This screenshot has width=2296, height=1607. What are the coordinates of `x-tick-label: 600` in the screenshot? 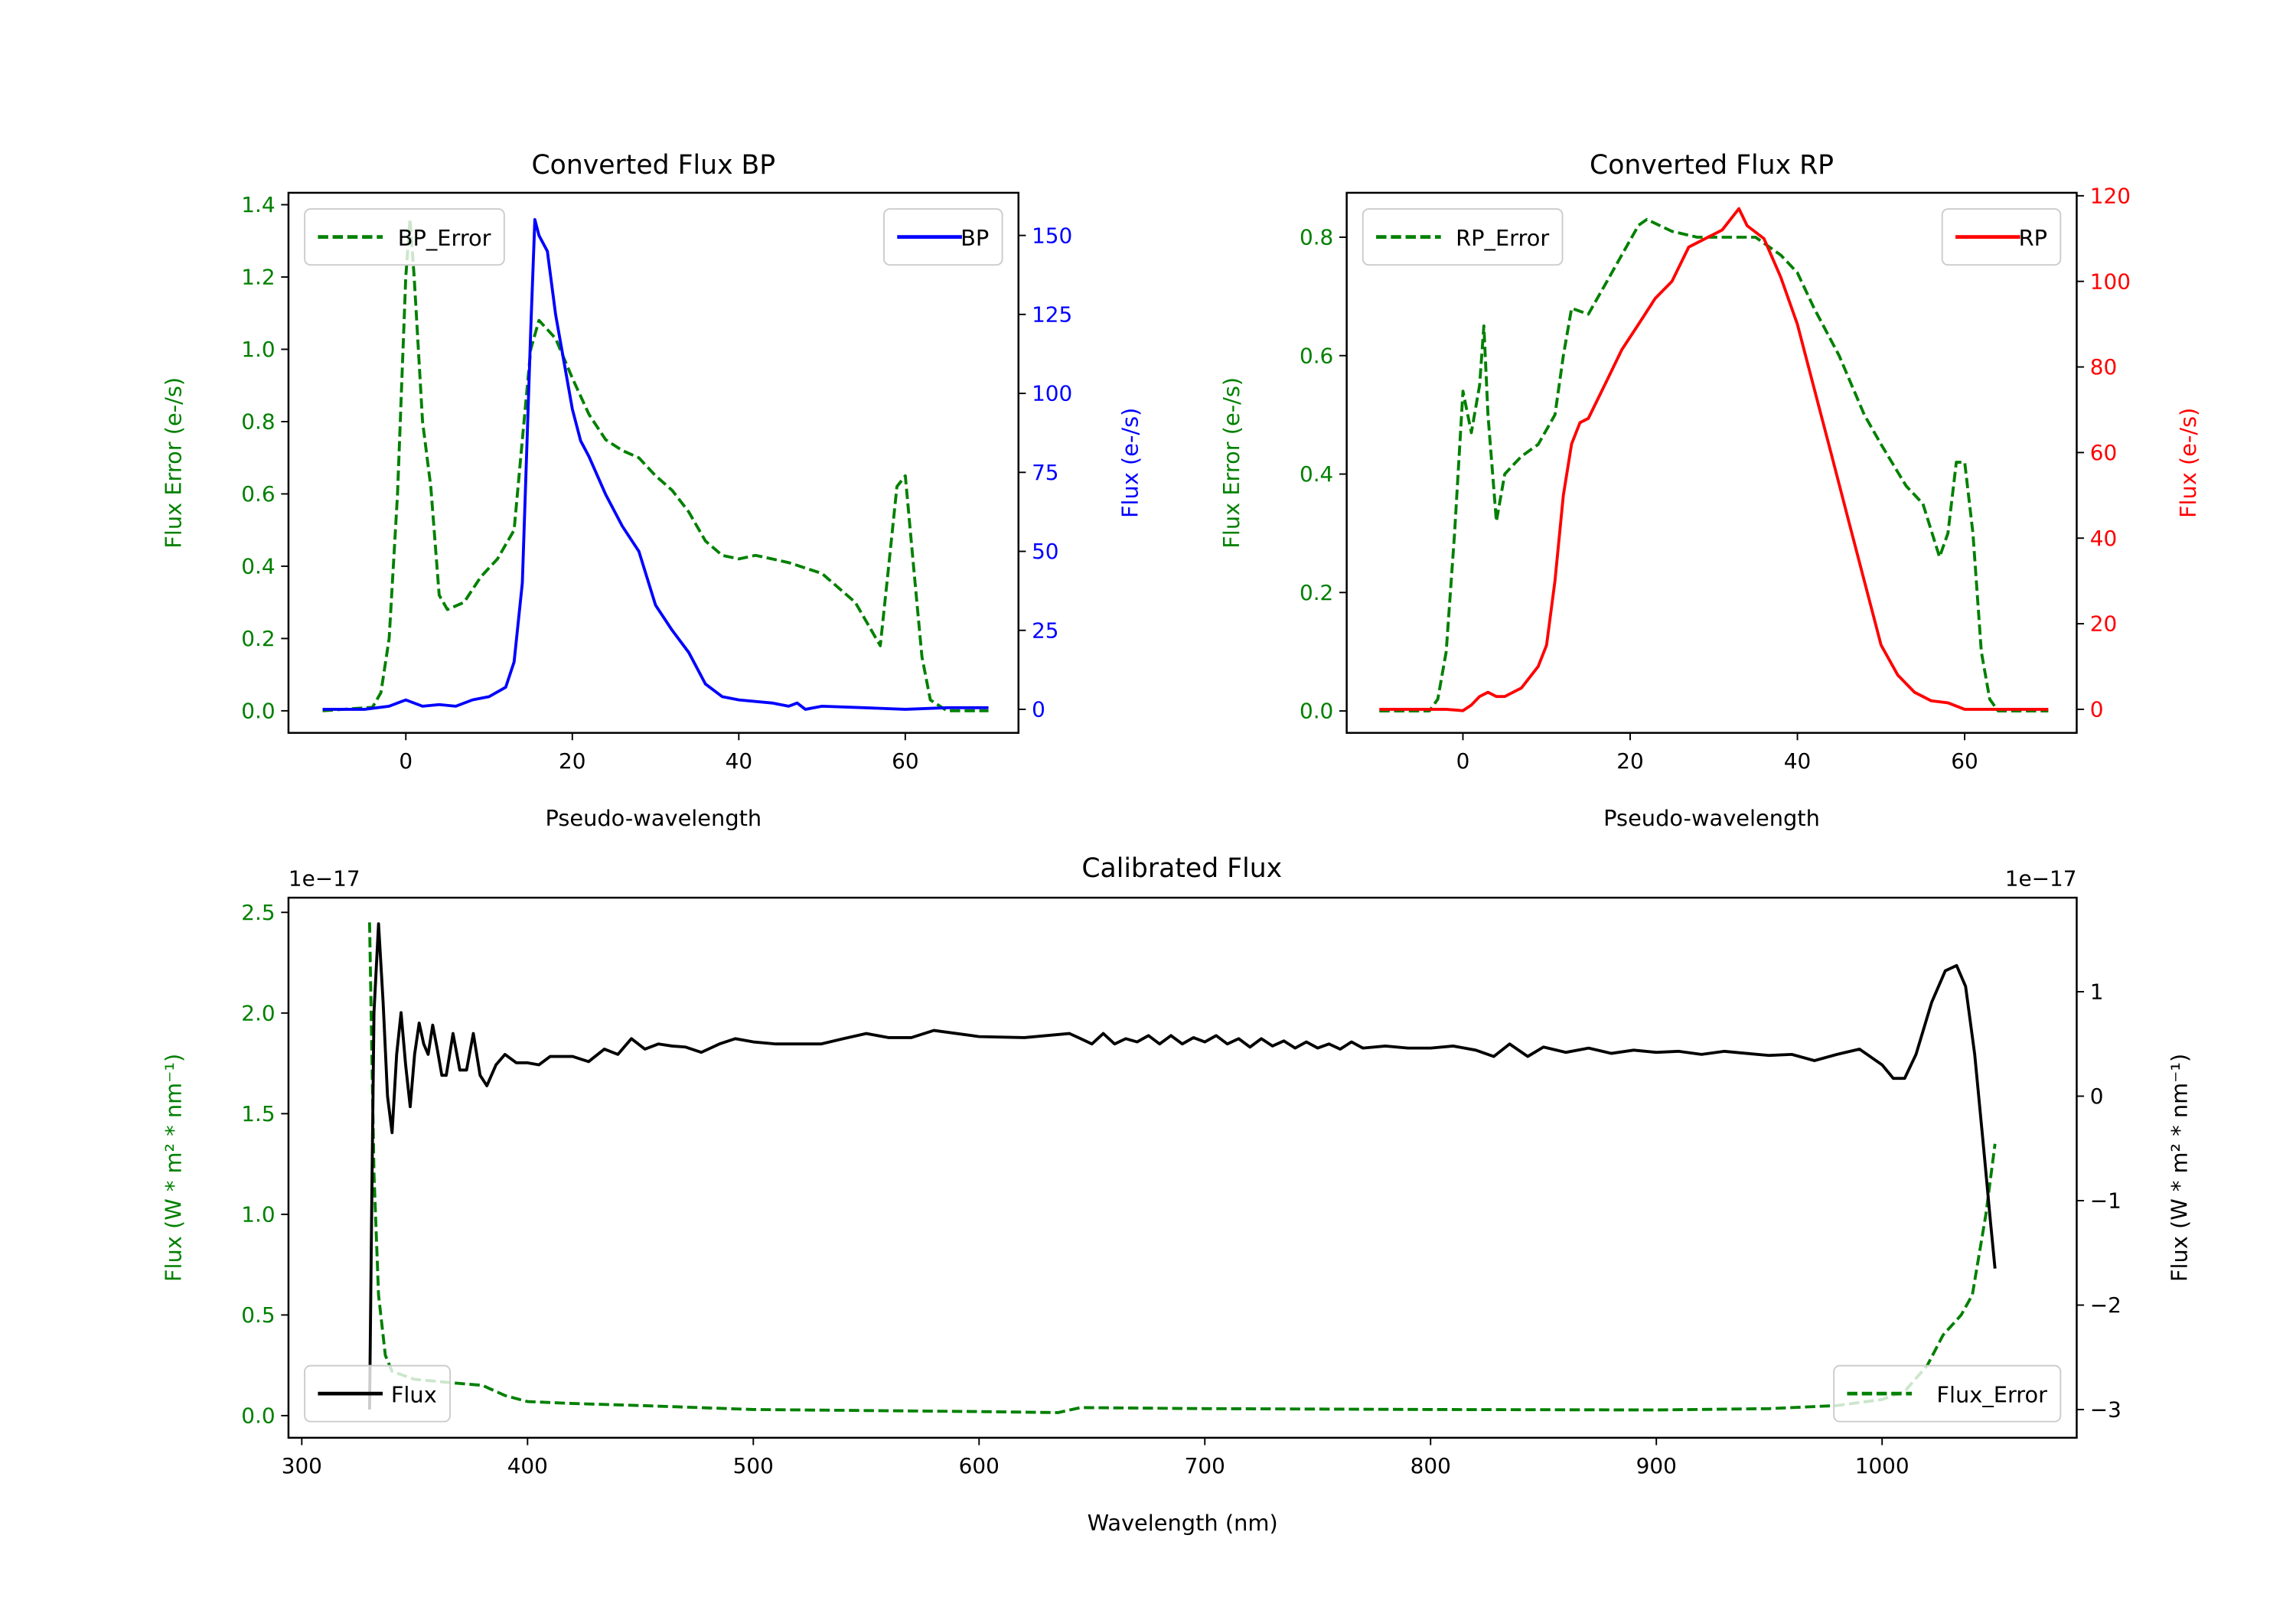 It's located at (979, 1465).